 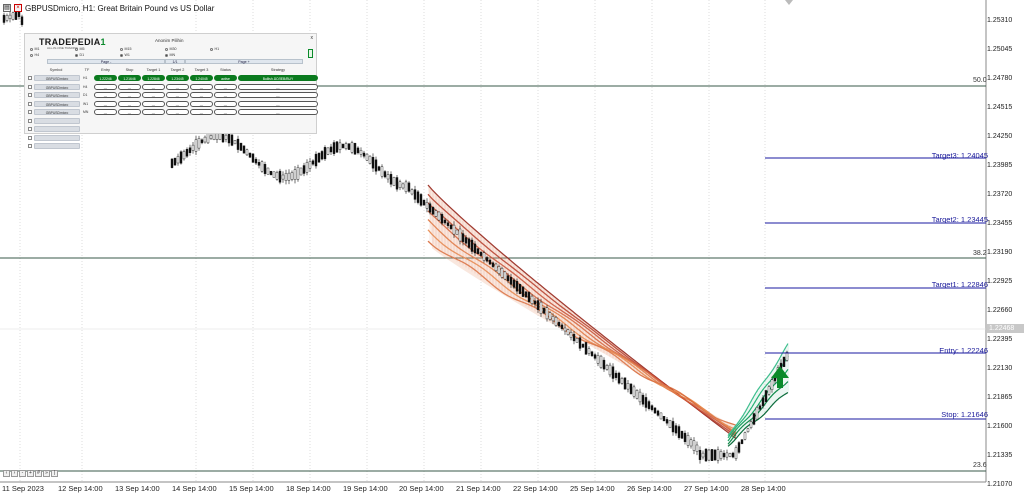 I want to click on panel-close-icon: x, so click(x=312, y=38).